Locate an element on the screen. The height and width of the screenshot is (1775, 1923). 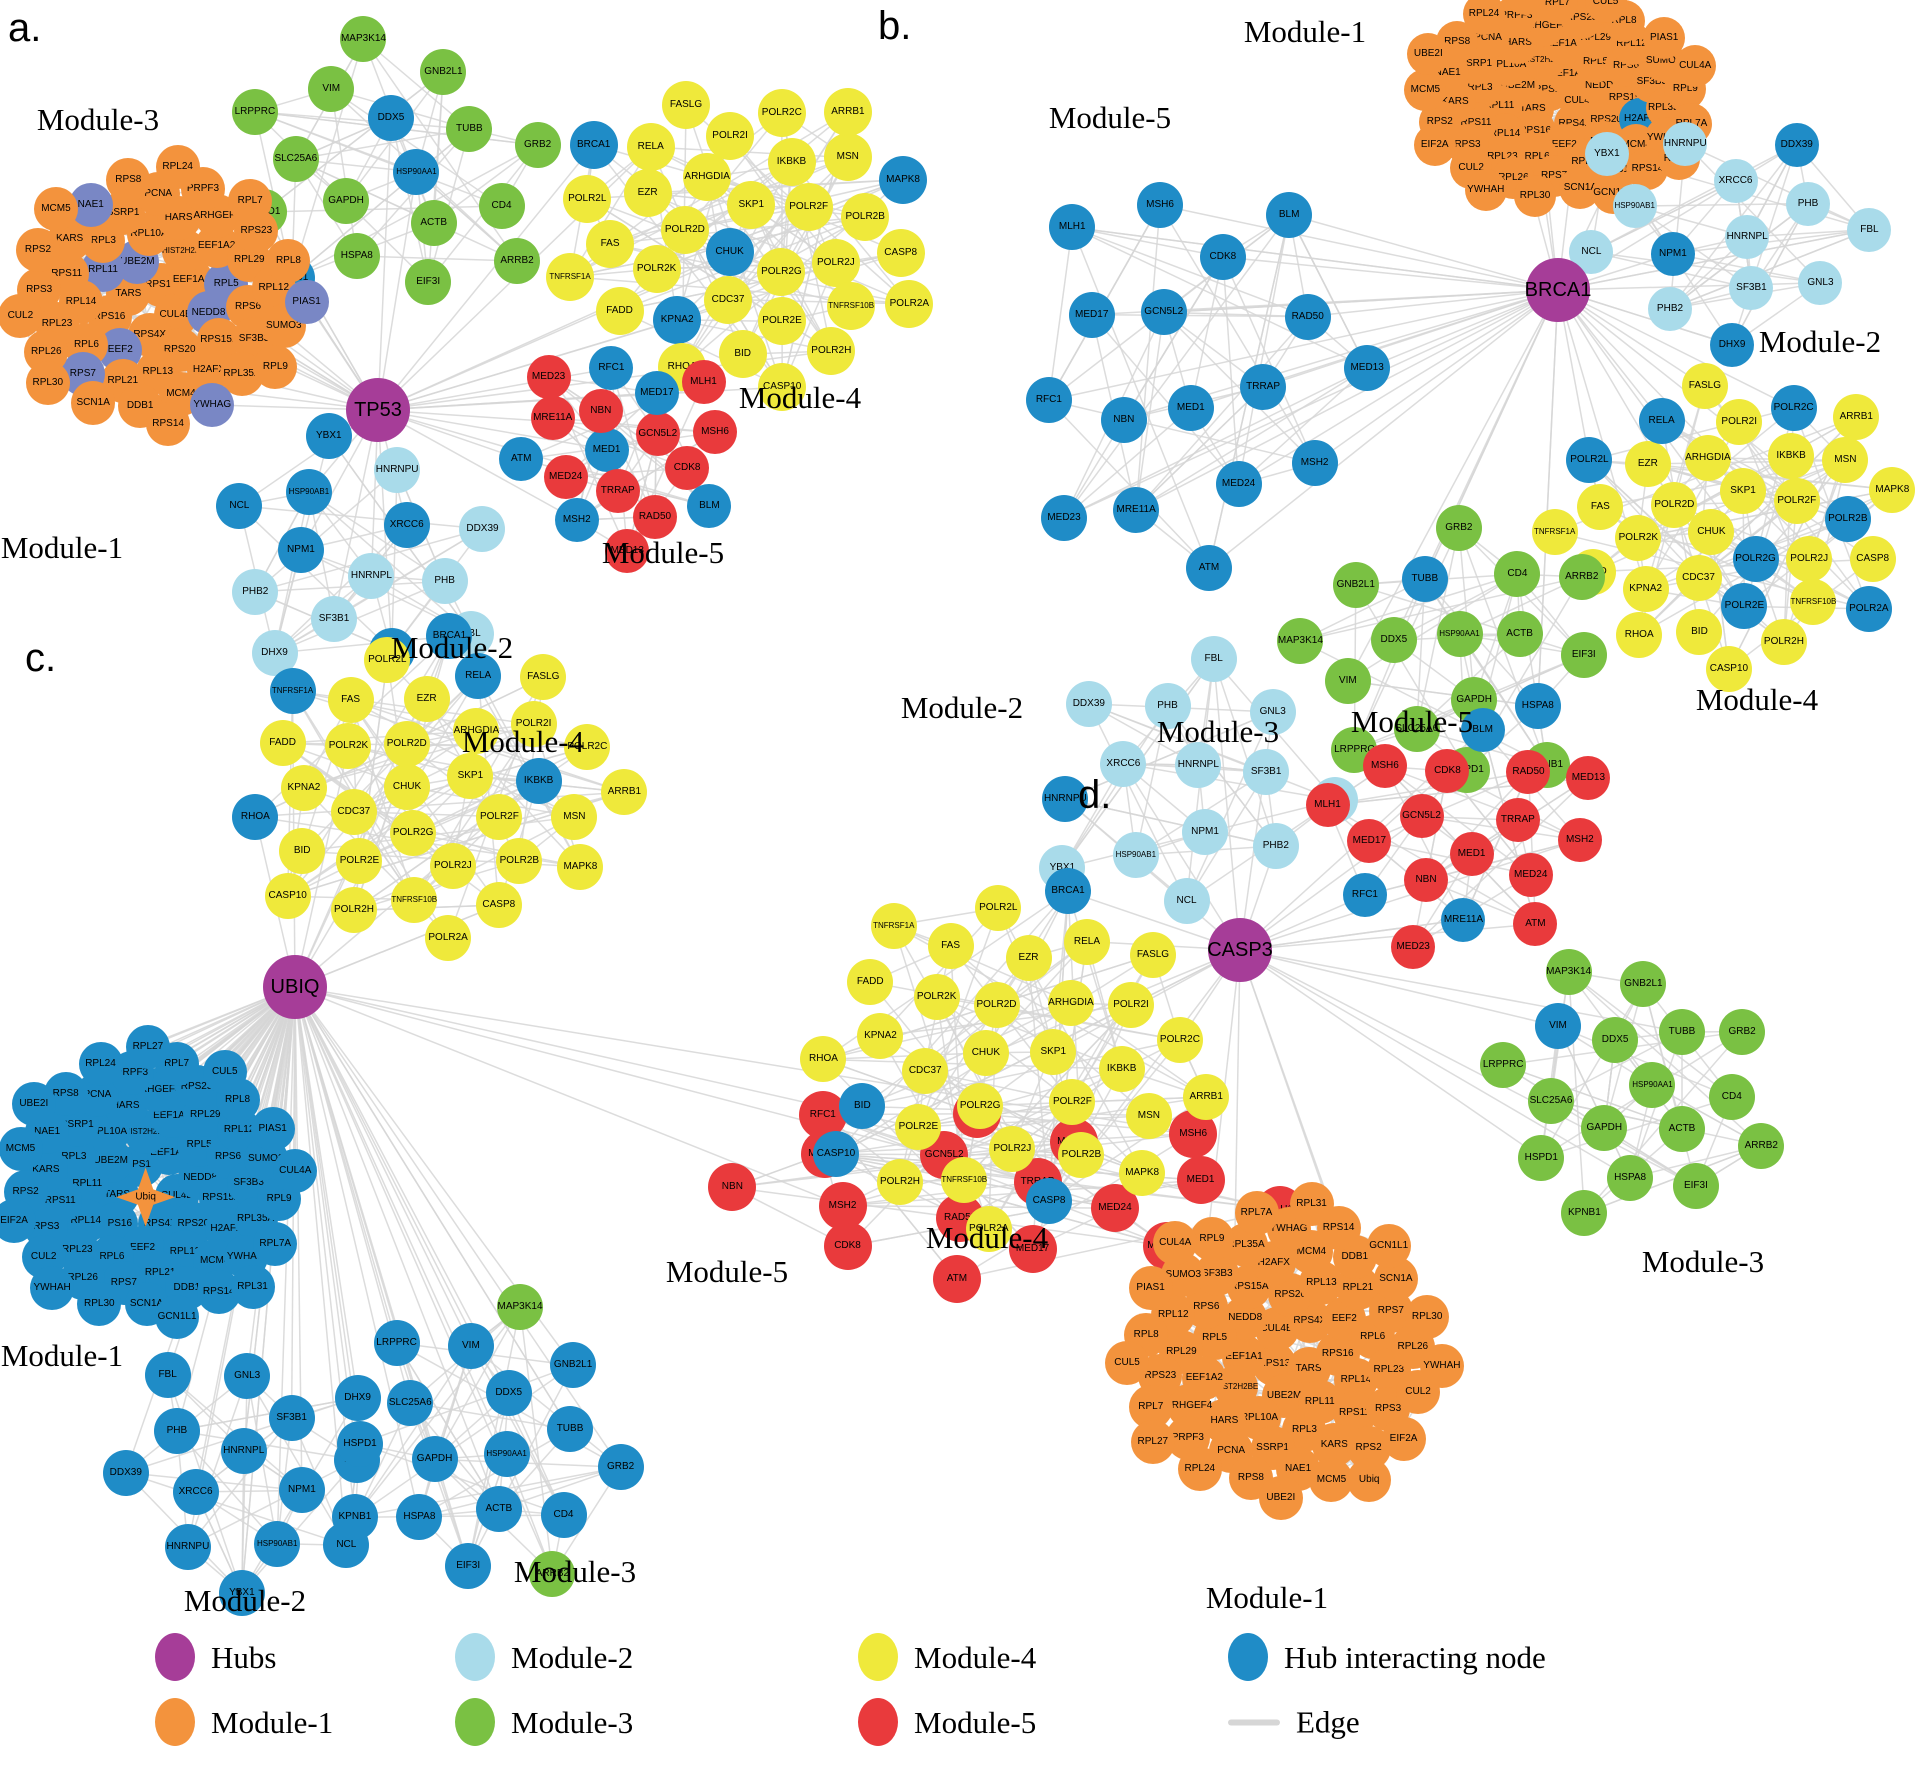
network-node: FADD is located at coordinates (282, 743).